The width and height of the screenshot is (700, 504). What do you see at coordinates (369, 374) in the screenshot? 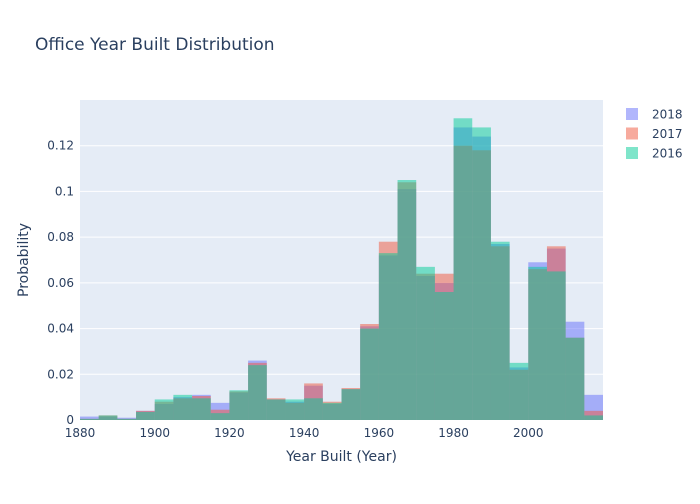
I see `bar-2016-1955` at bounding box center [369, 374].